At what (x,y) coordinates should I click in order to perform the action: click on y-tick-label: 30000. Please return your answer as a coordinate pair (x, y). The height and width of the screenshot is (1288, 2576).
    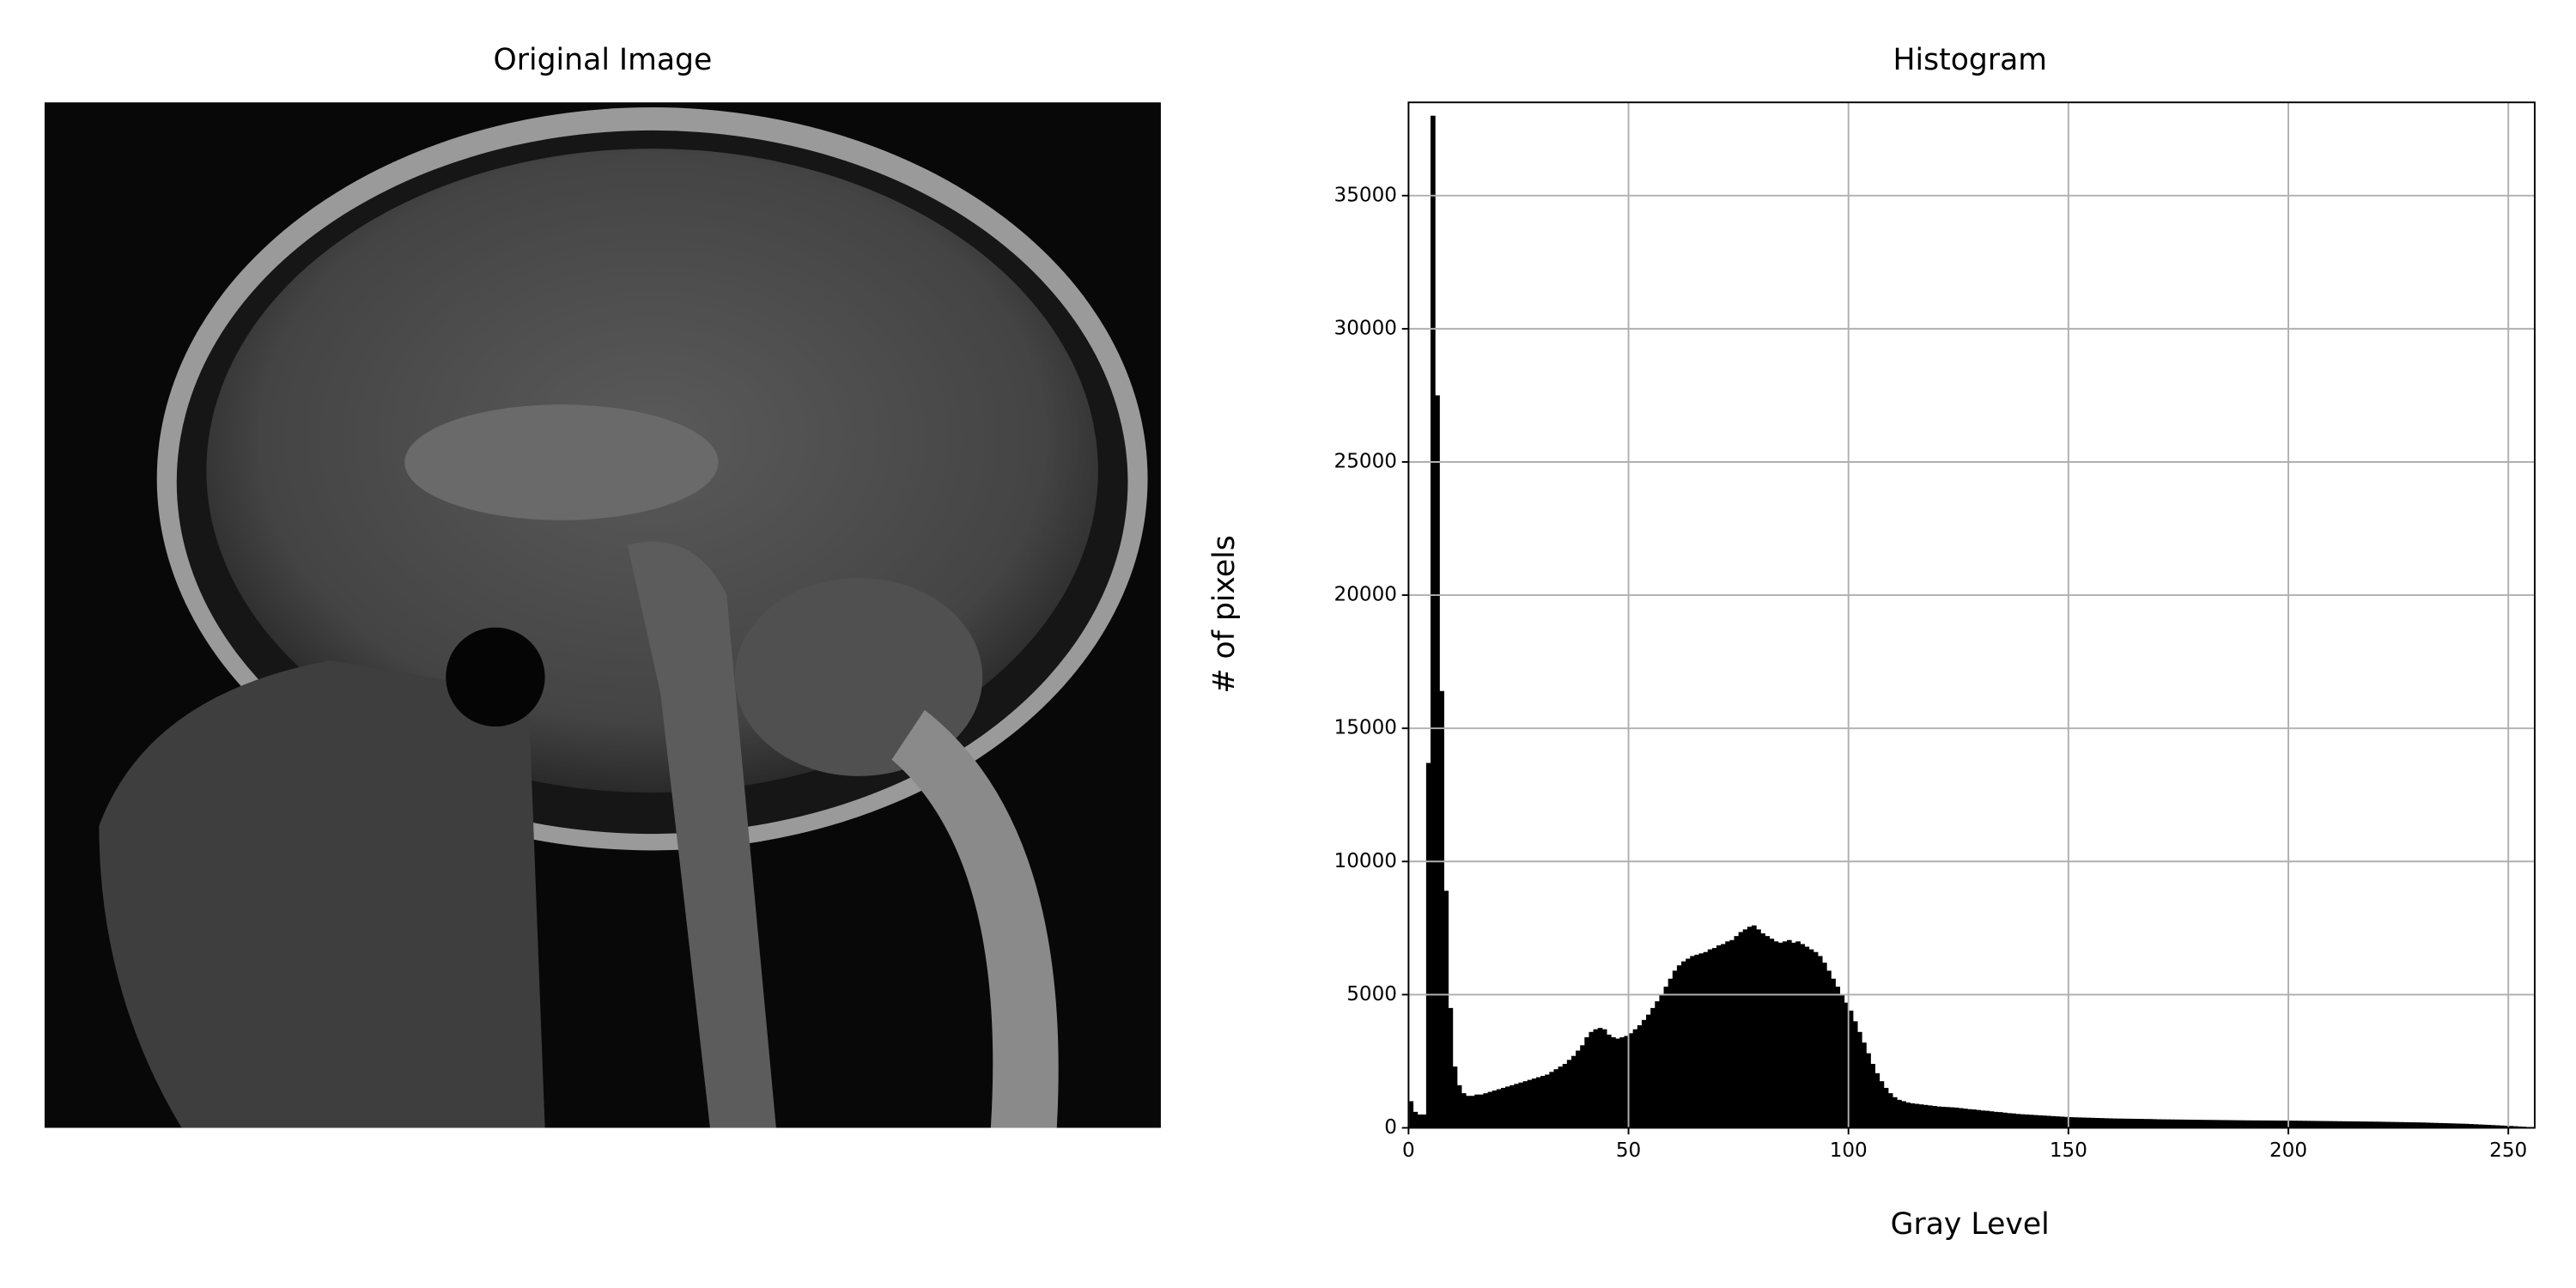
    Looking at the image, I should click on (1365, 328).